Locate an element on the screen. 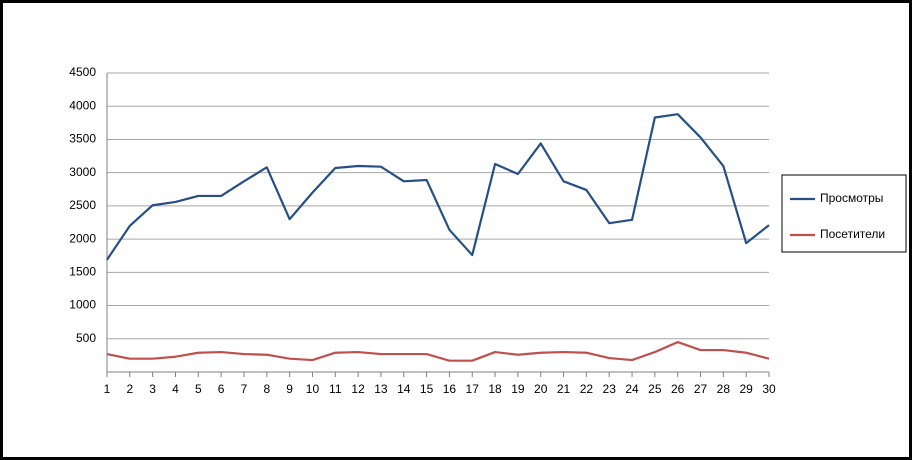 The image size is (912, 460). x-tick-label: 8 is located at coordinates (266, 389).